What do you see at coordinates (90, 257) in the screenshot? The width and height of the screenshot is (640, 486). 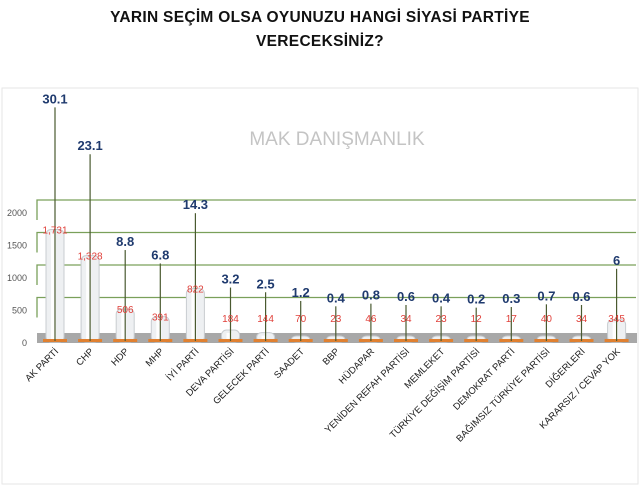 I see `count-label: 1,328` at bounding box center [90, 257].